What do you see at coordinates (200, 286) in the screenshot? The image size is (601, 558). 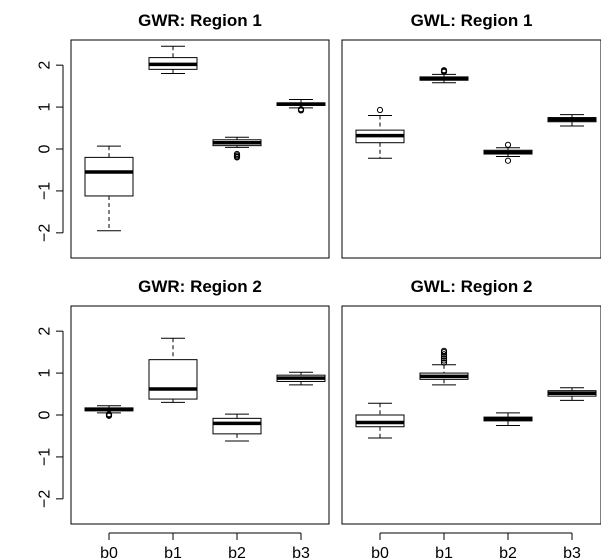 I see `panel-title: GWR: Region 2` at bounding box center [200, 286].